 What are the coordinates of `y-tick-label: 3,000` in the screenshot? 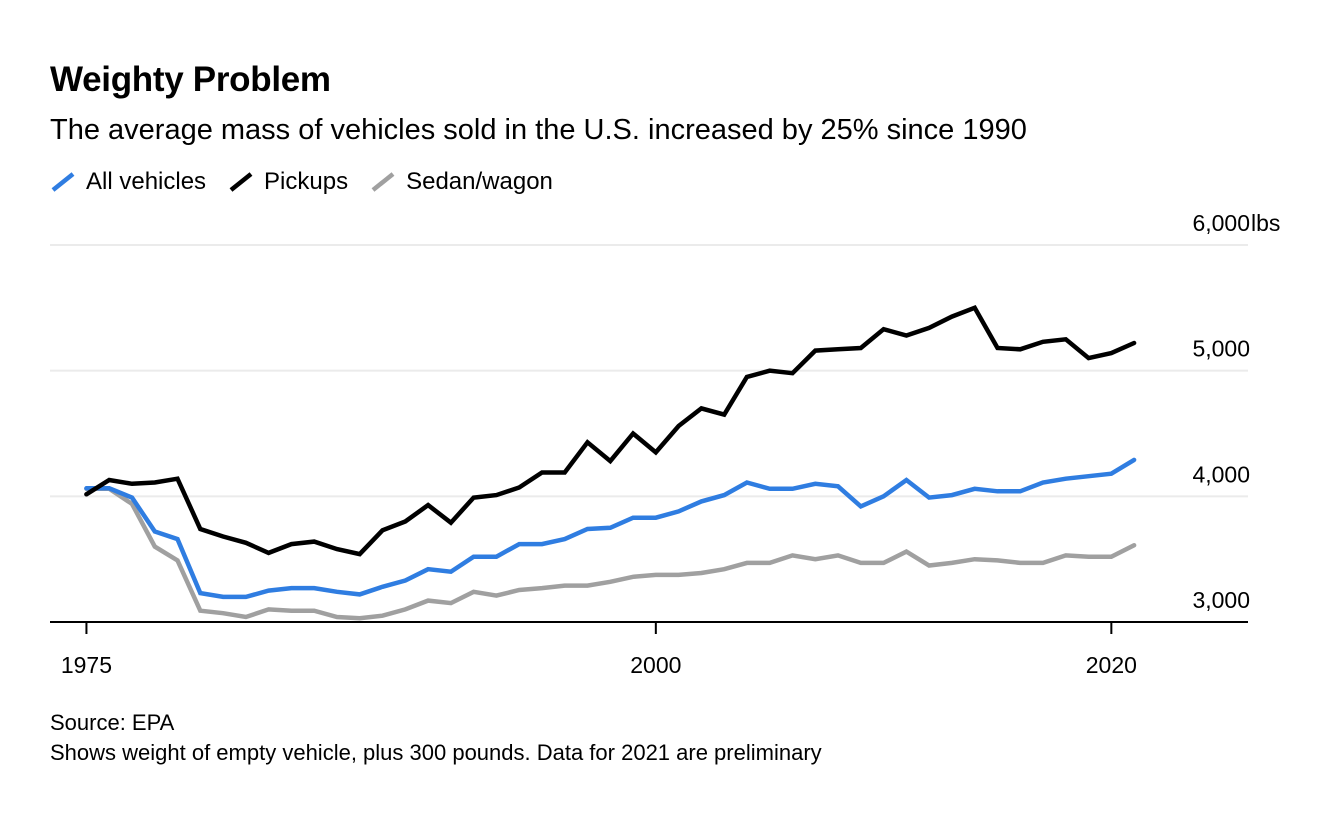 It's located at (1221, 600).